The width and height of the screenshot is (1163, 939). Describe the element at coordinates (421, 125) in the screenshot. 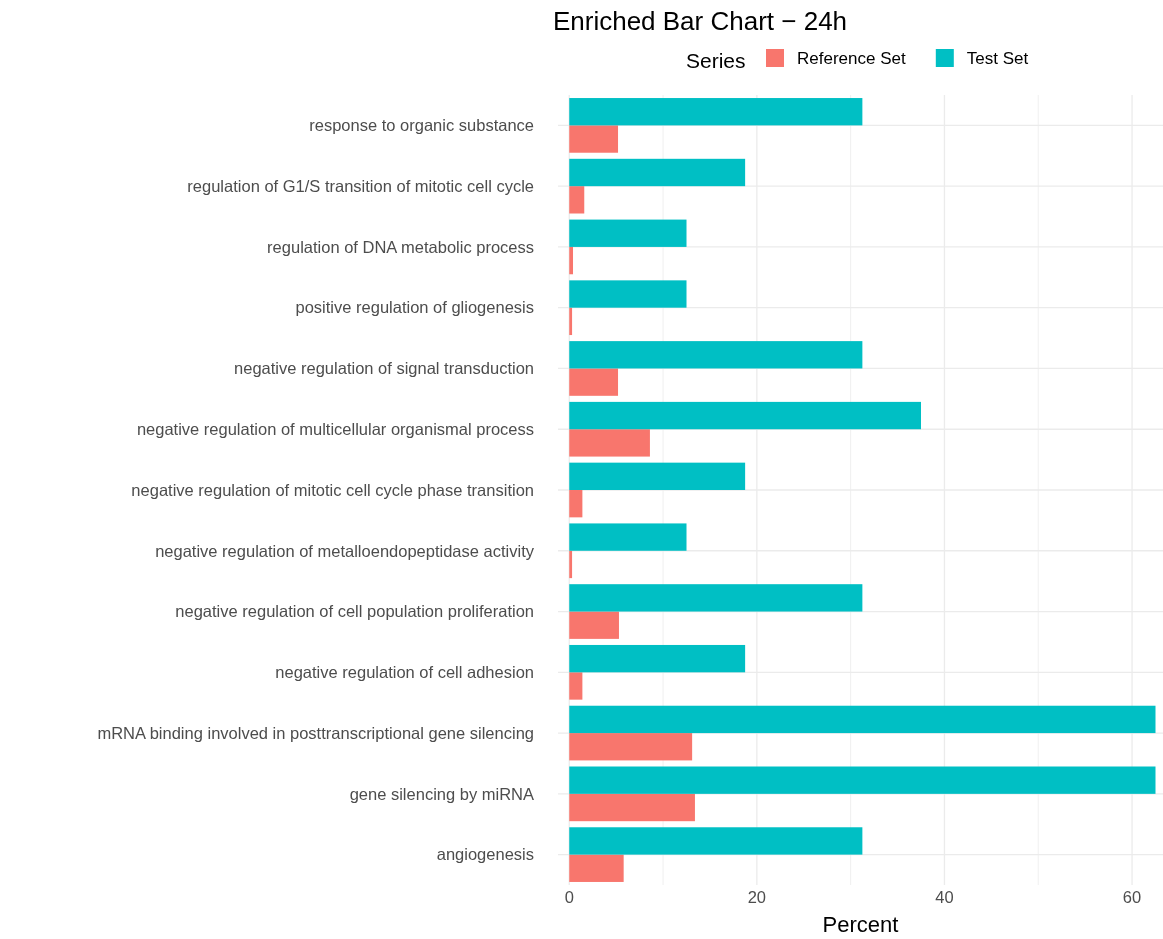

I see `y-tick-label: response to organic substance` at that location.